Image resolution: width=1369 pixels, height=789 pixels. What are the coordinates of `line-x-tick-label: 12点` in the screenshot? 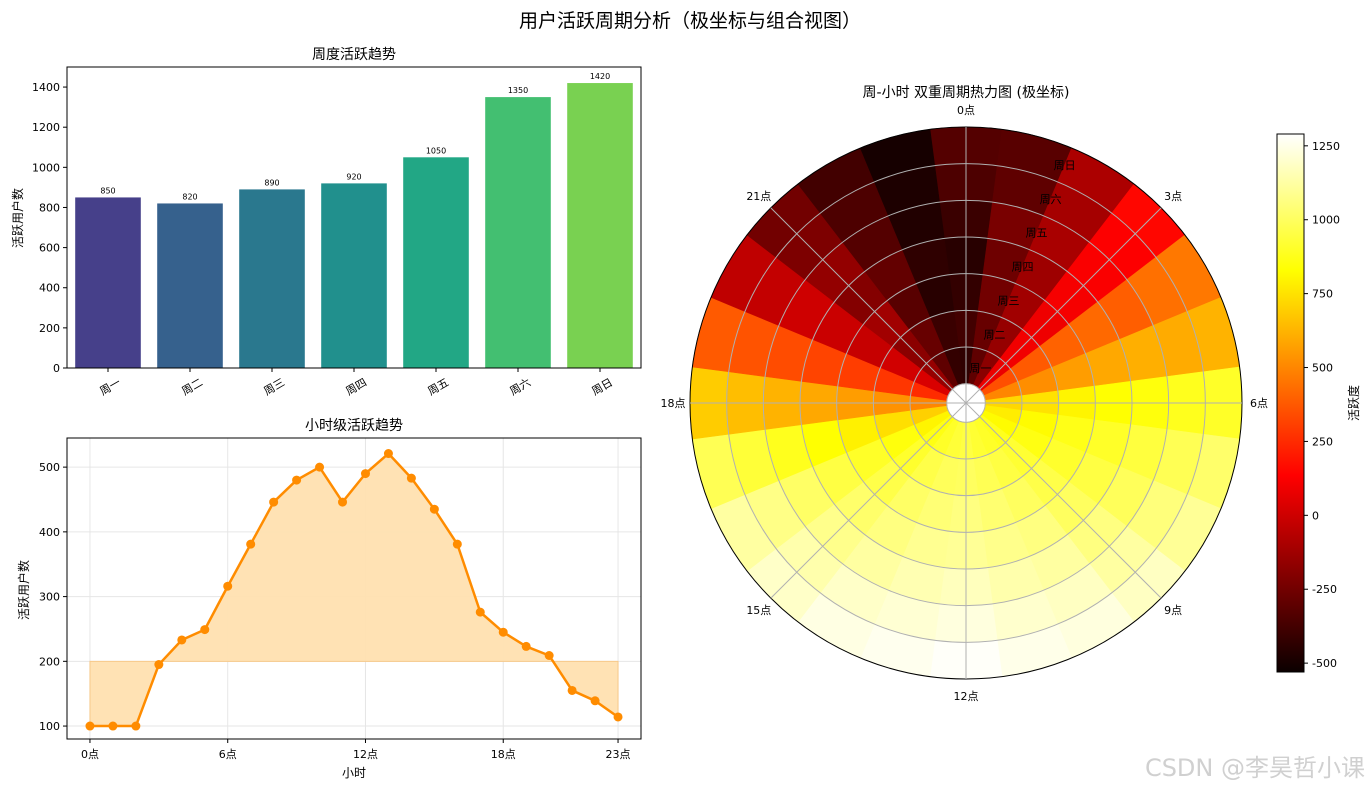 It's located at (365, 754).